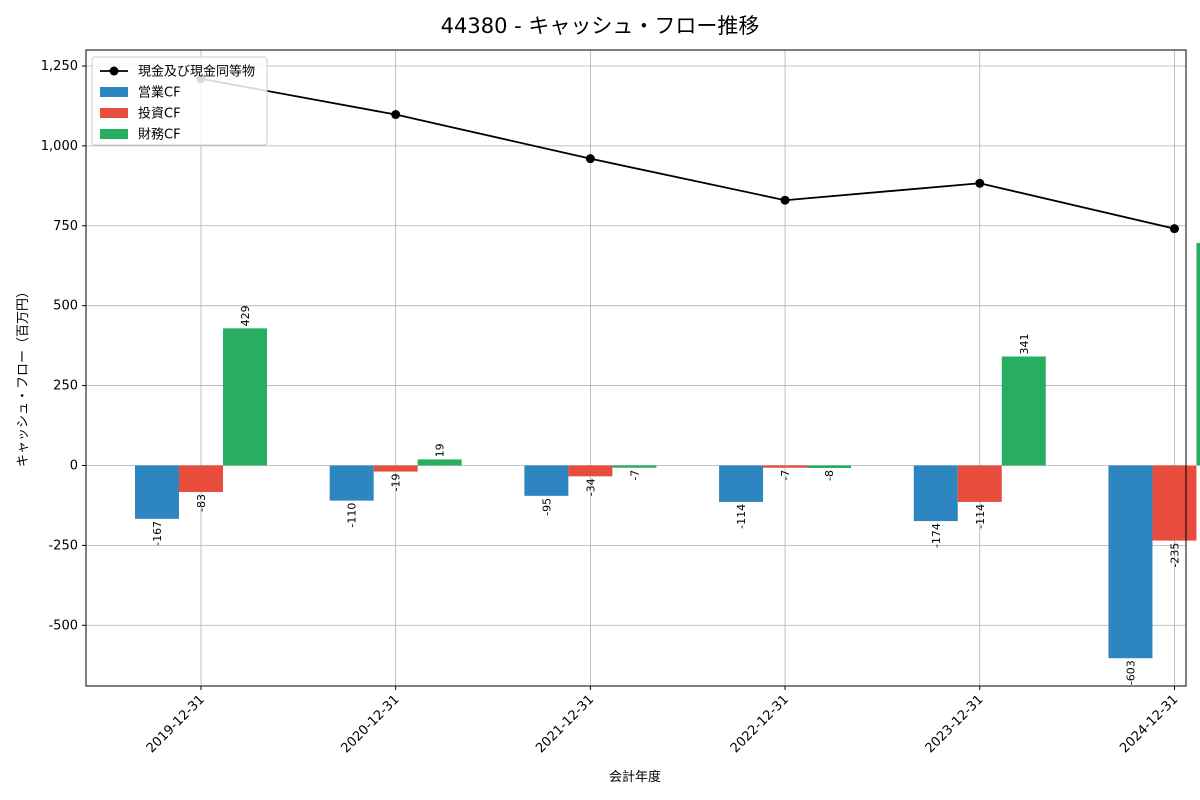  I want to click on x-tick-label: 2021-12-31, so click(565, 724).